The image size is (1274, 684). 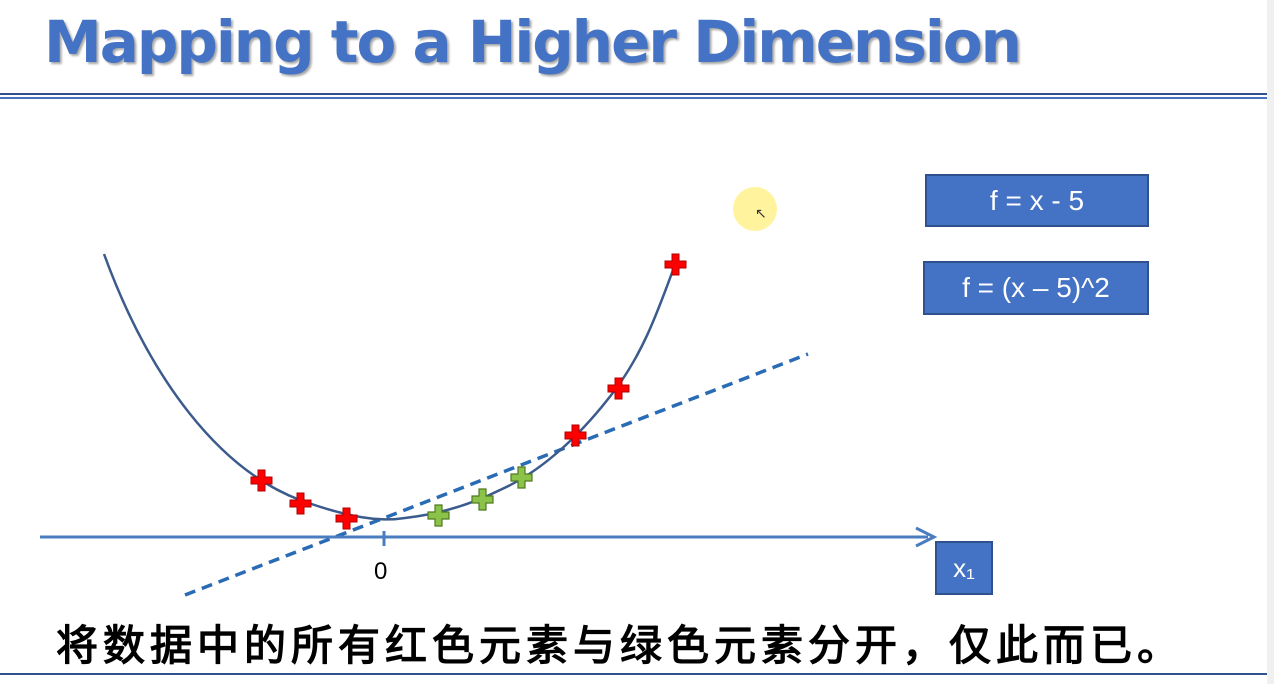 What do you see at coordinates (637, 96) in the screenshot?
I see `title-divider` at bounding box center [637, 96].